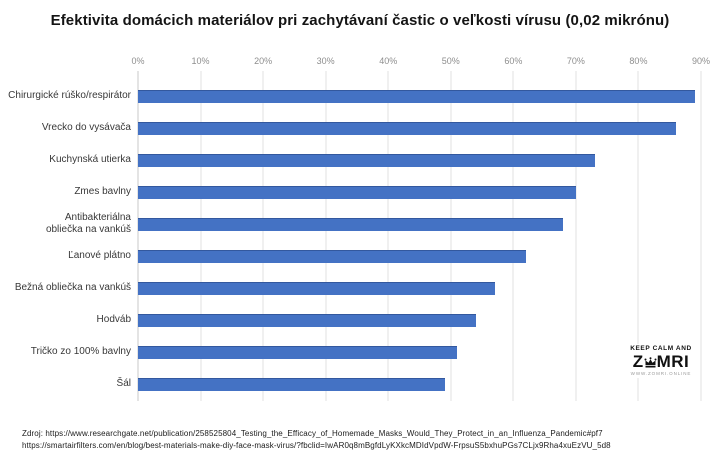  I want to click on watermark-zomri-text: Z MRI, so click(661, 361).